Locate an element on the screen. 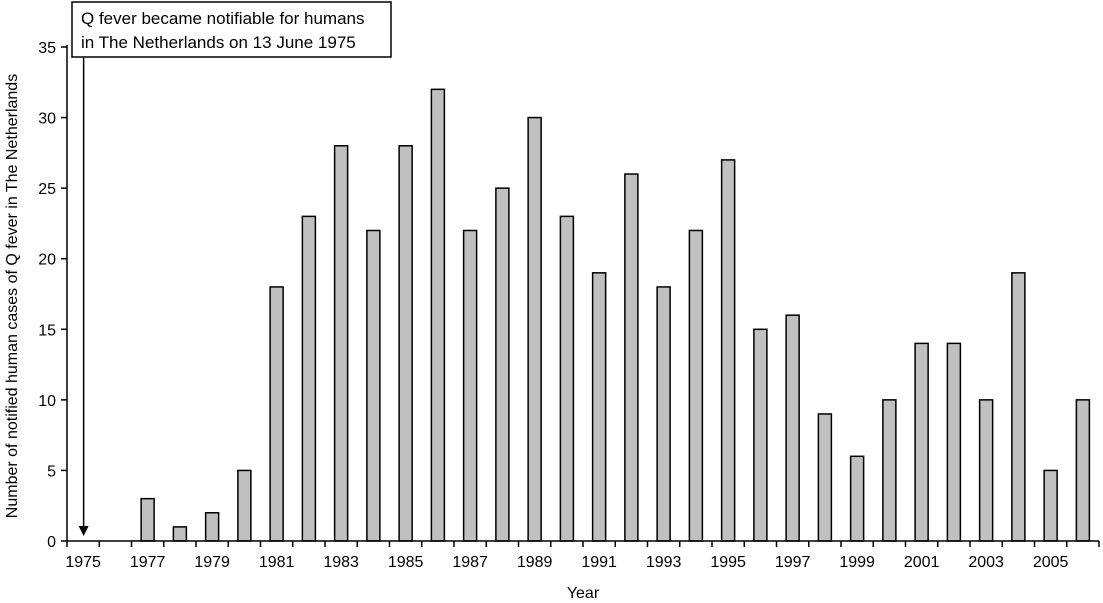 This screenshot has width=1103, height=603. bar-1988 is located at coordinates (502, 364).